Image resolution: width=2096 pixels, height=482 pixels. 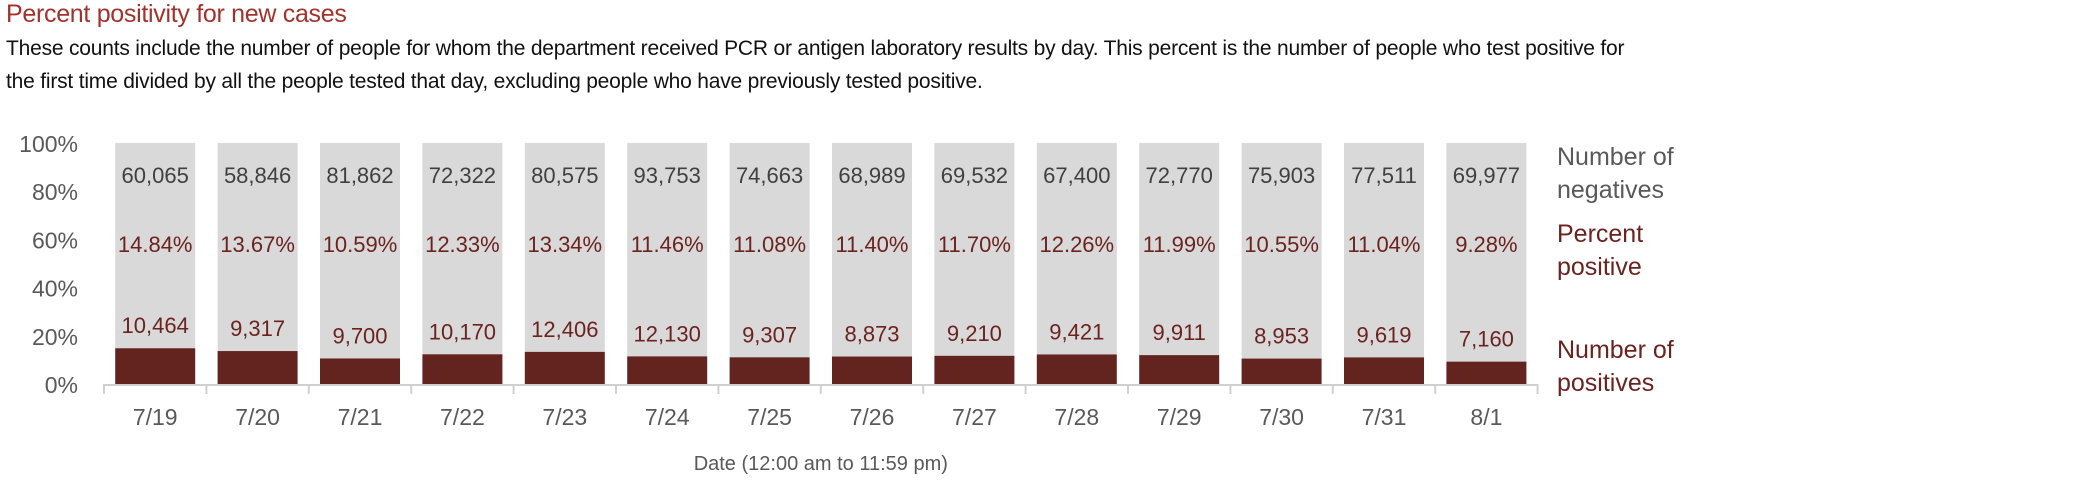 I want to click on data-label-negatives: 69,977, so click(x=1486, y=175).